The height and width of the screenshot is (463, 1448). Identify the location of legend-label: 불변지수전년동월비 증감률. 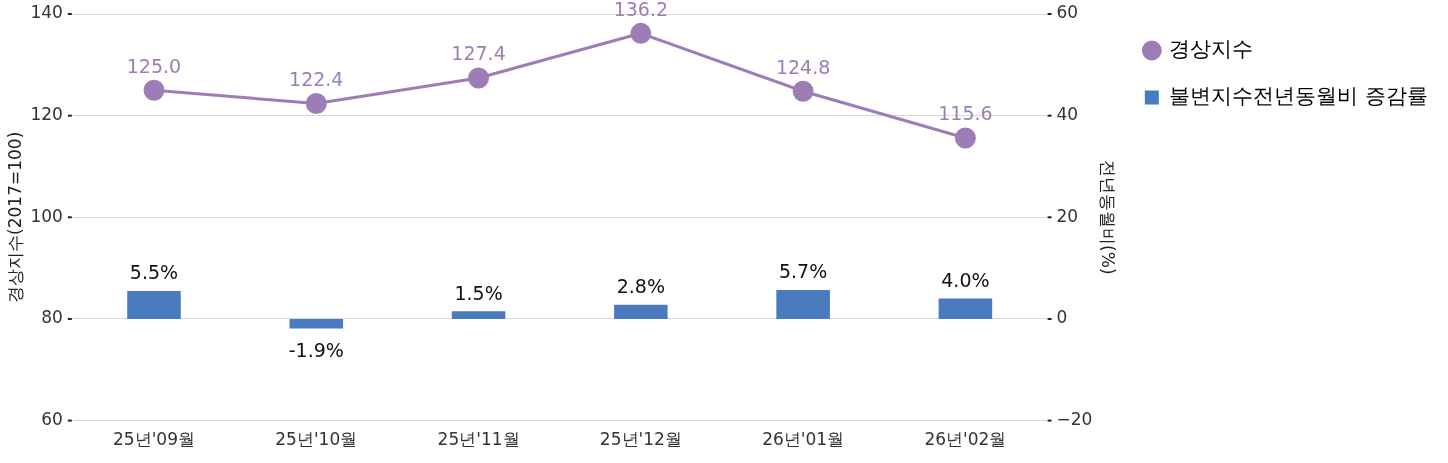
(1299, 95).